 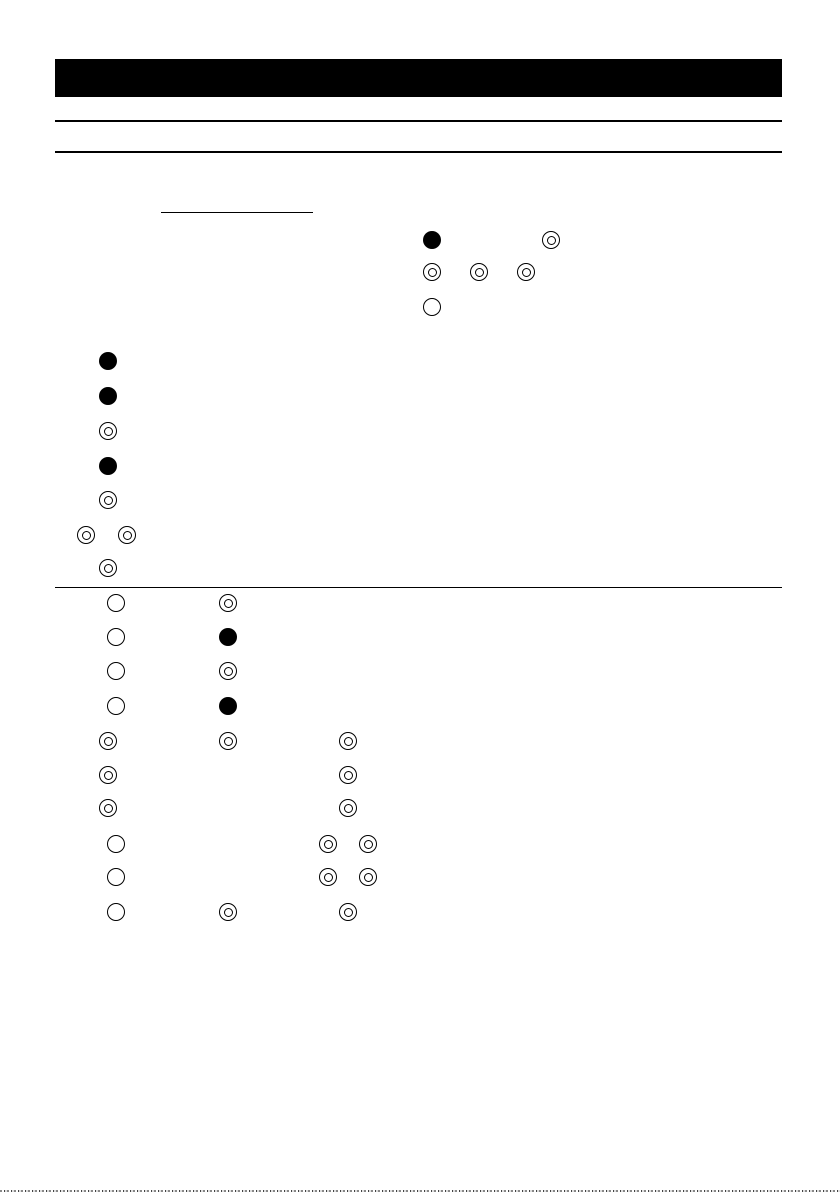 I want to click on underline, so click(x=237, y=212).